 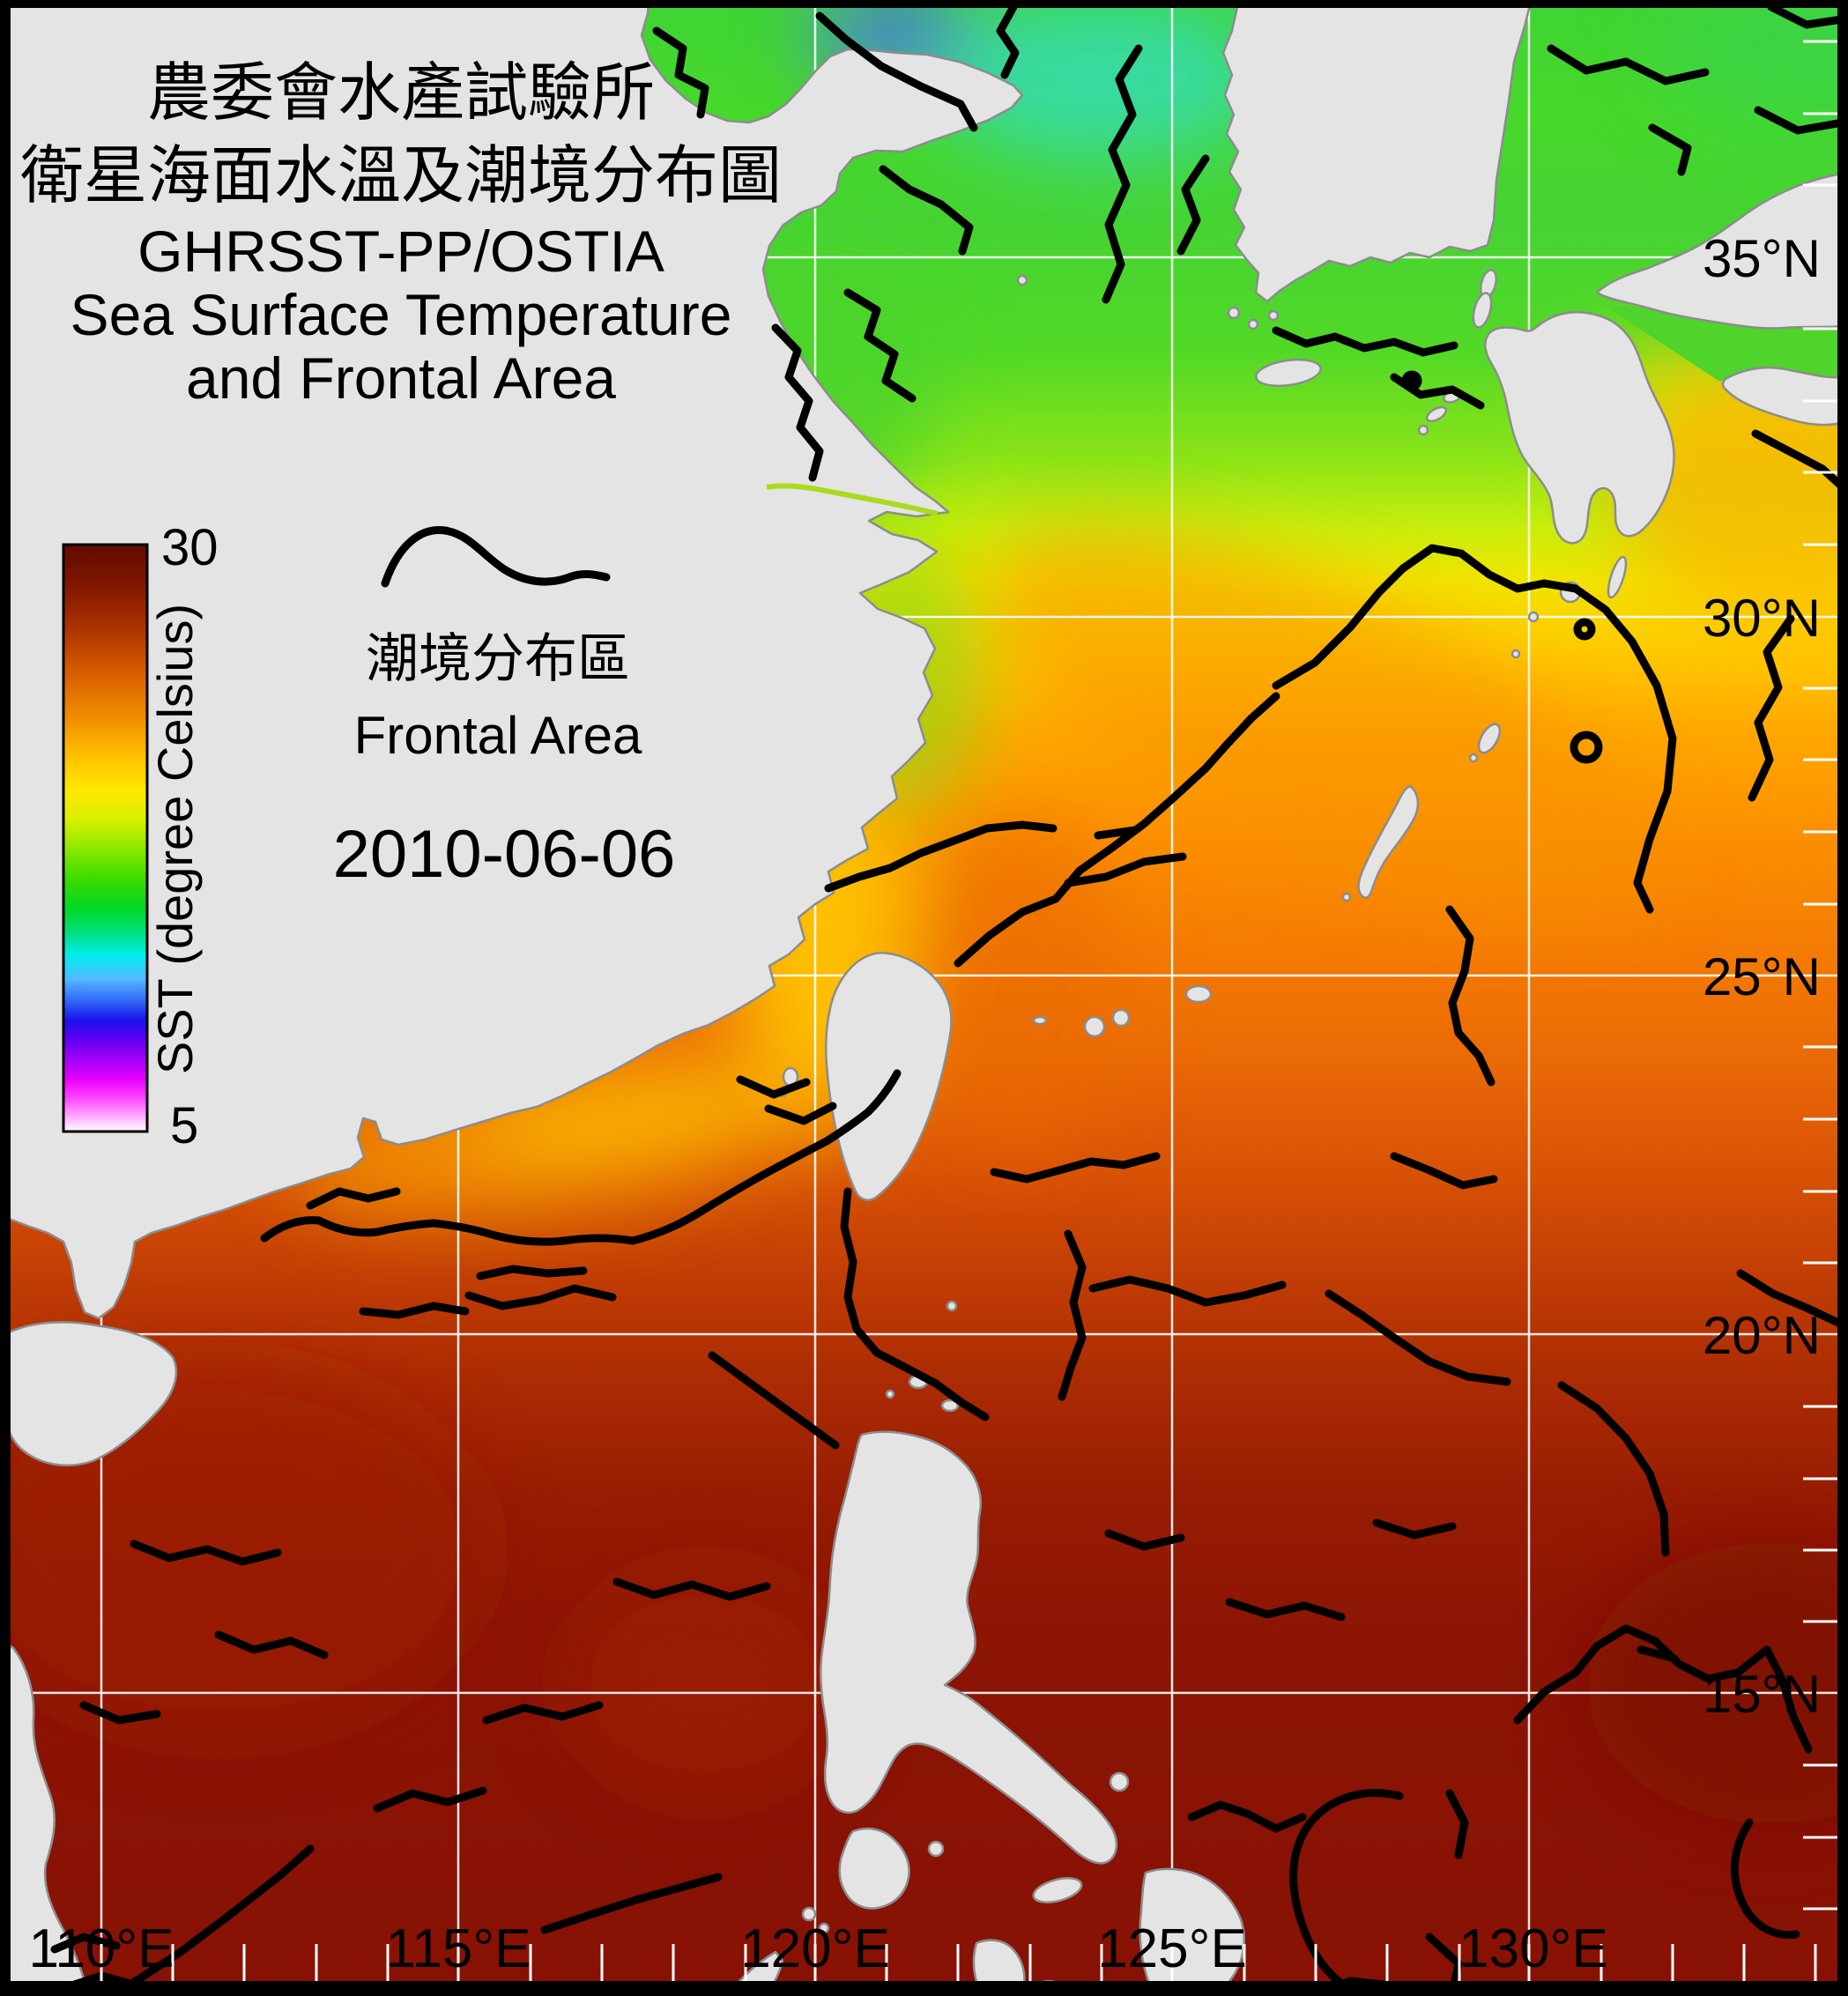 I want to click on land-taiwan, so click(x=889, y=1076).